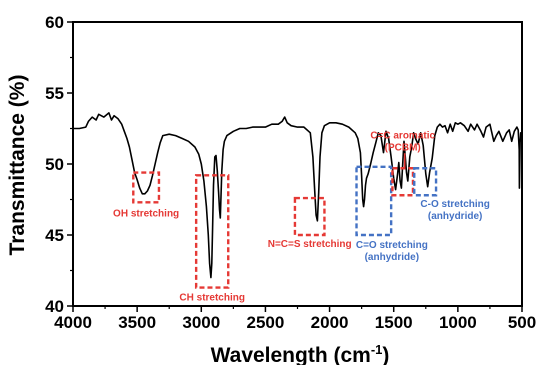 The image size is (542, 365). I want to click on x-axis-title-superscript: -1, so click(377, 349).